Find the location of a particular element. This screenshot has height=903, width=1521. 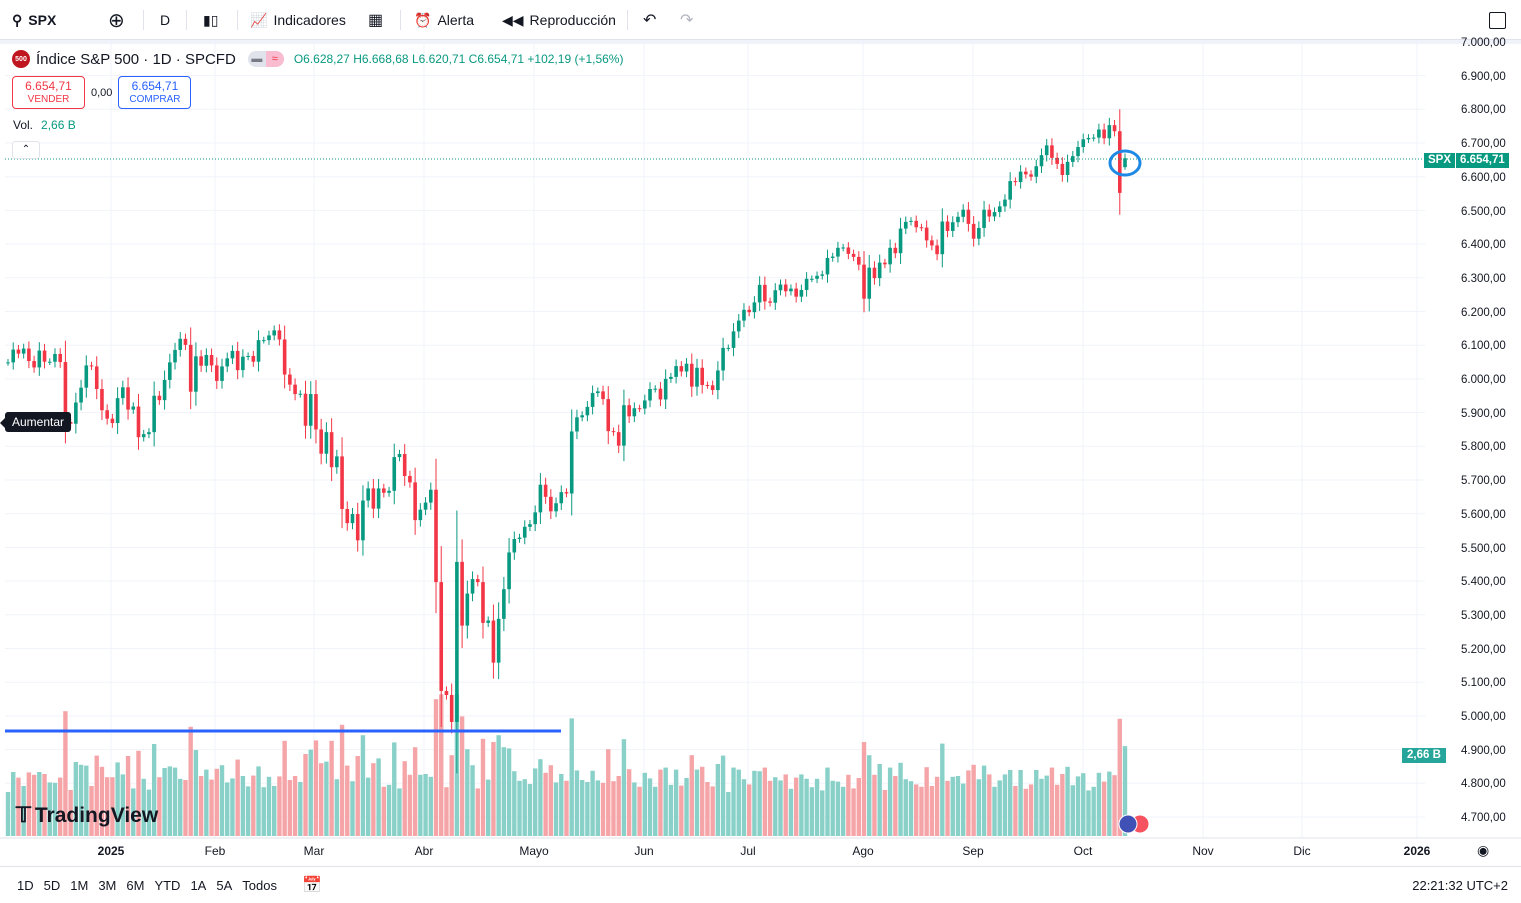

time-label: 2025 is located at coordinates (111, 851).